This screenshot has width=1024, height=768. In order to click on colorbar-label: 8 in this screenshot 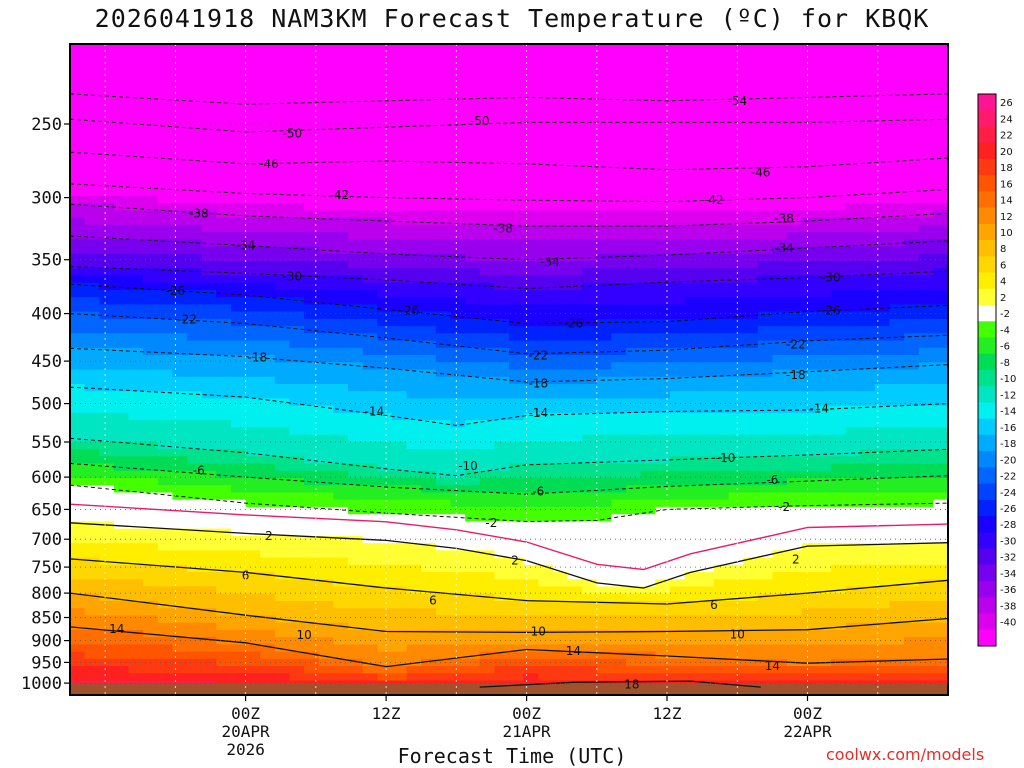, I will do `click(1003, 249)`.